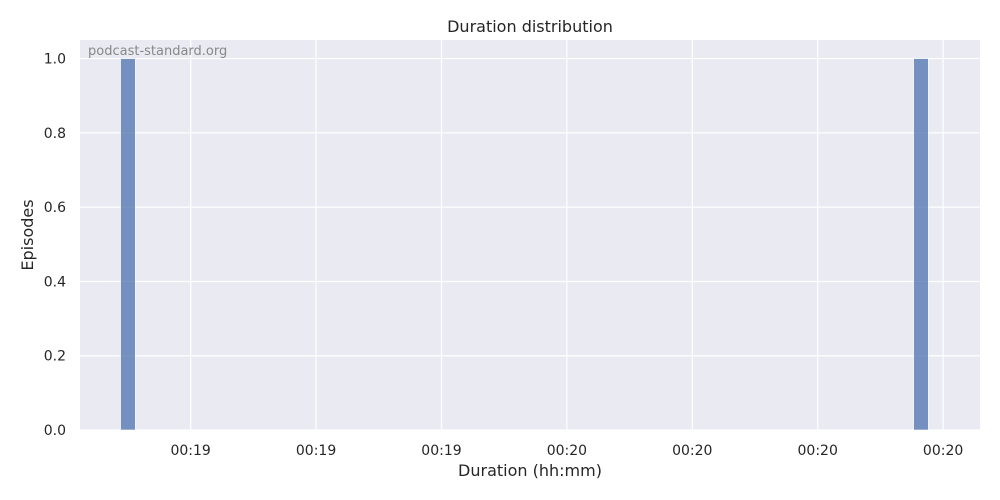 The width and height of the screenshot is (1000, 500). What do you see at coordinates (55, 134) in the screenshot?
I see `y-tick-label: 0.8` at bounding box center [55, 134].